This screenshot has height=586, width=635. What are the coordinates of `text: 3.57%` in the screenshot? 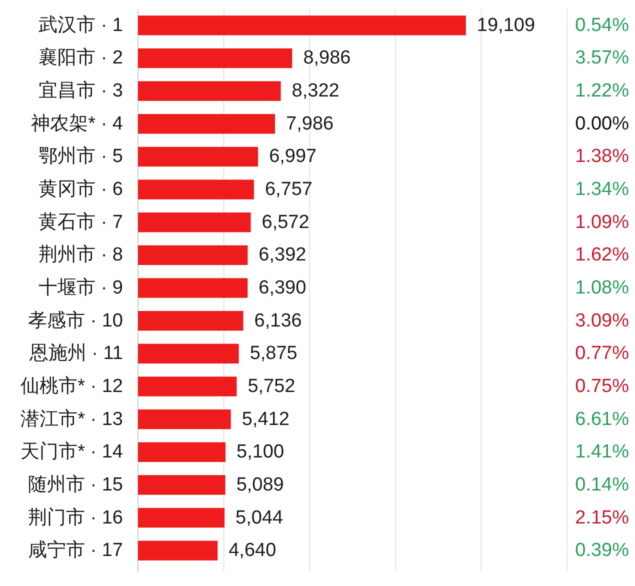 It's located at (602, 58).